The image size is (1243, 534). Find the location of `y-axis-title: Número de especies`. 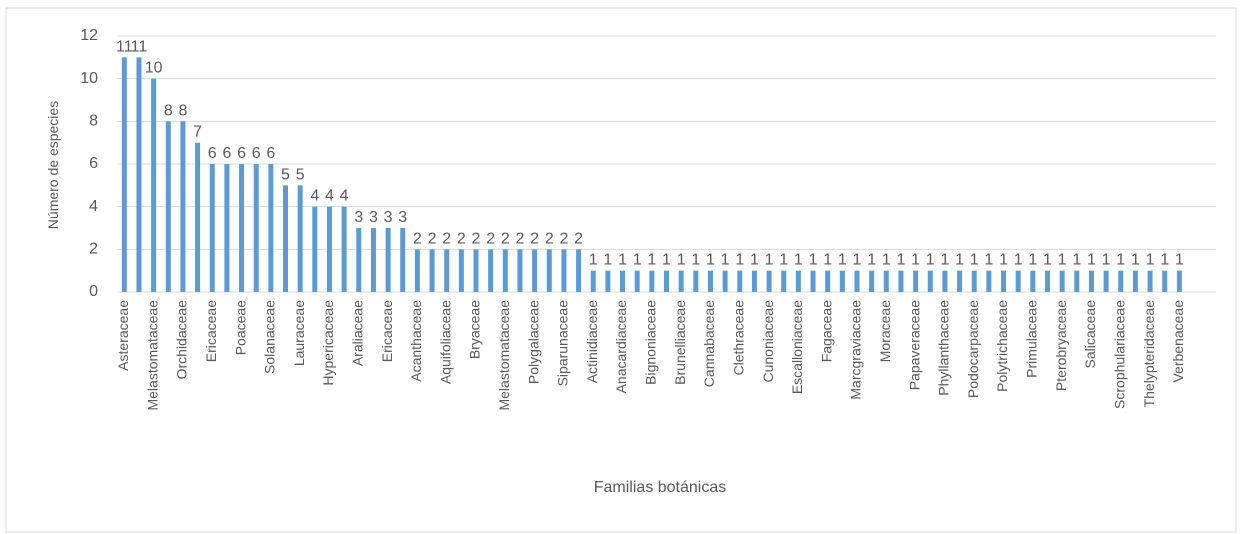

y-axis-title: Número de especies is located at coordinates (53, 165).